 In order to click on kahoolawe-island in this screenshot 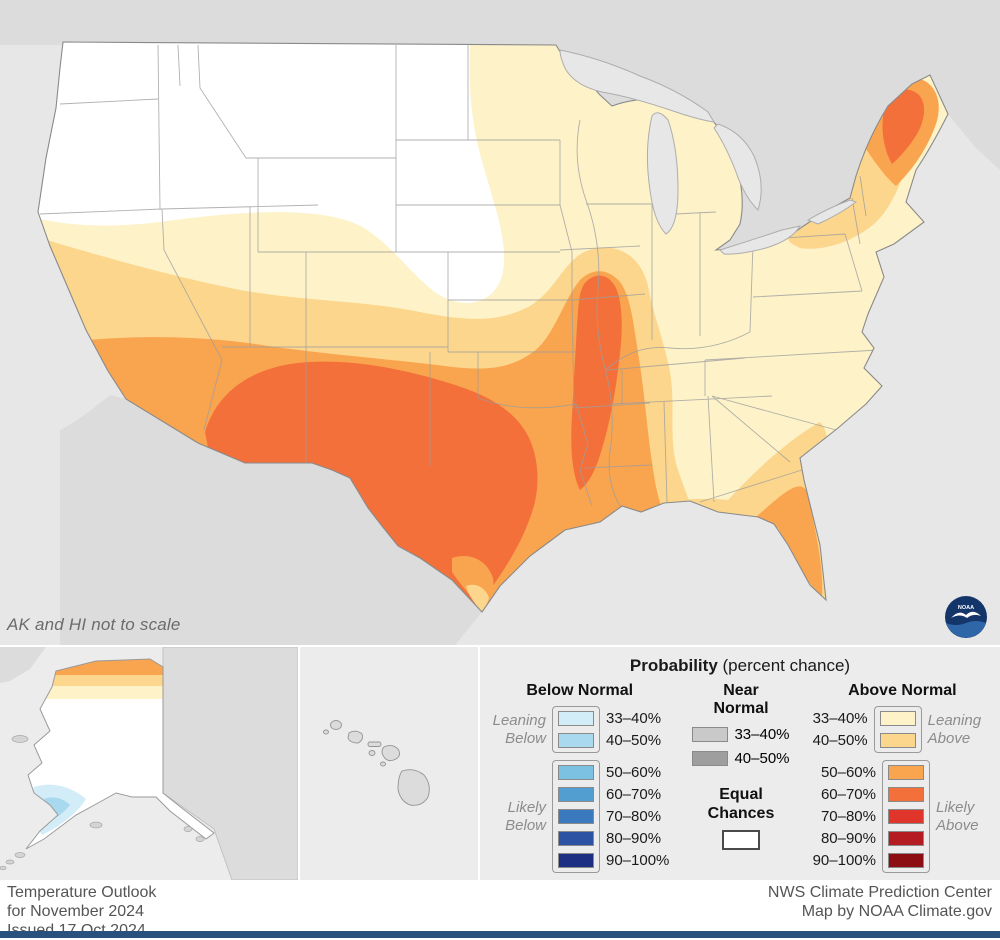, I will do `click(383, 764)`.